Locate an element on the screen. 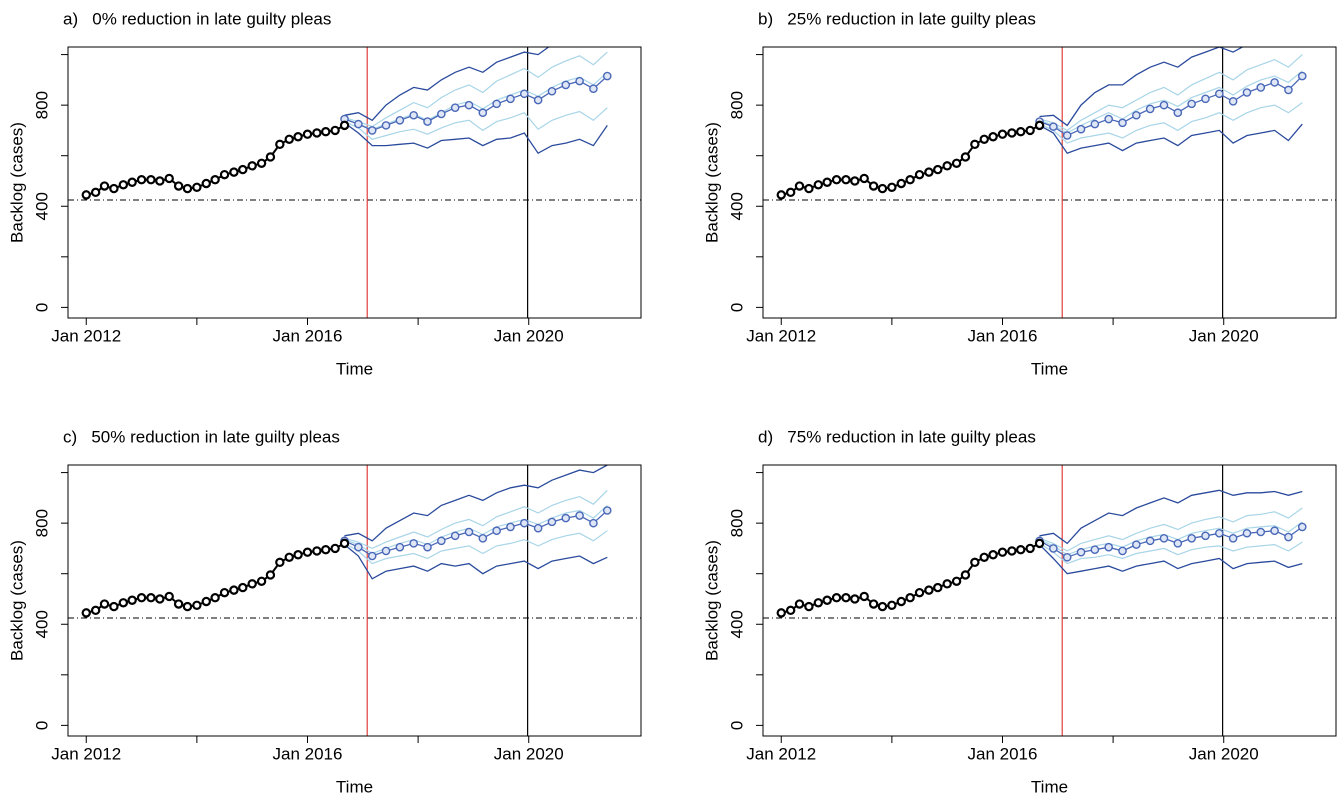  x-tick-label: Jan 2012 is located at coordinates (781, 335).